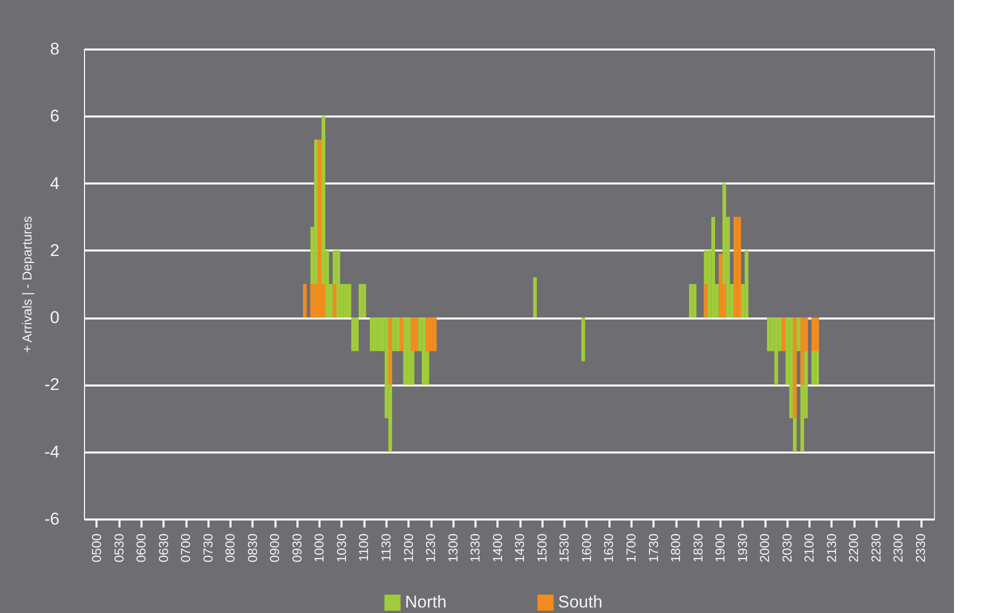  I want to click on x-tick-label: 0530, so click(118, 548).